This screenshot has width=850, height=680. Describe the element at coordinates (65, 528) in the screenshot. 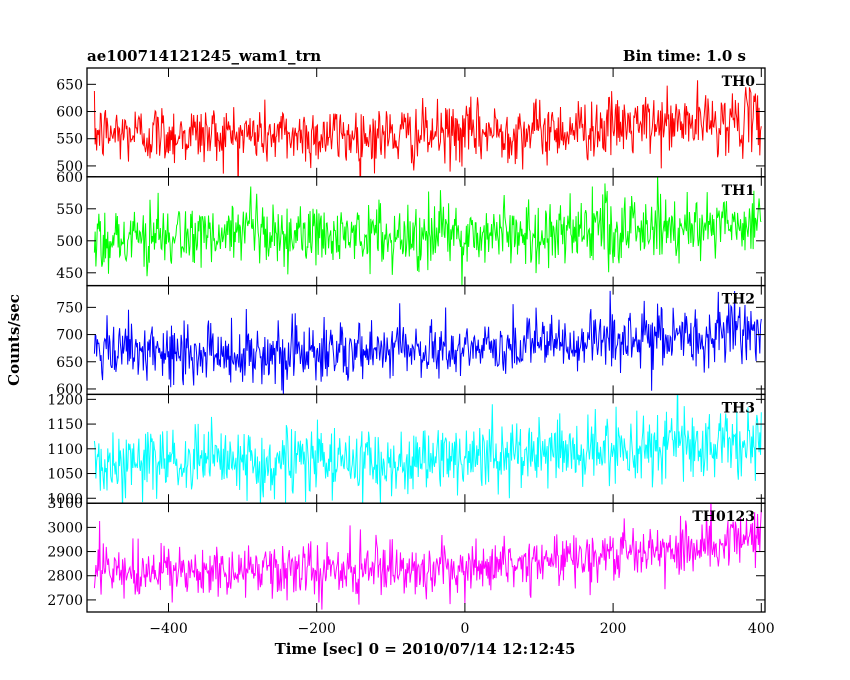

I see `y-tick-label: 3000` at that location.